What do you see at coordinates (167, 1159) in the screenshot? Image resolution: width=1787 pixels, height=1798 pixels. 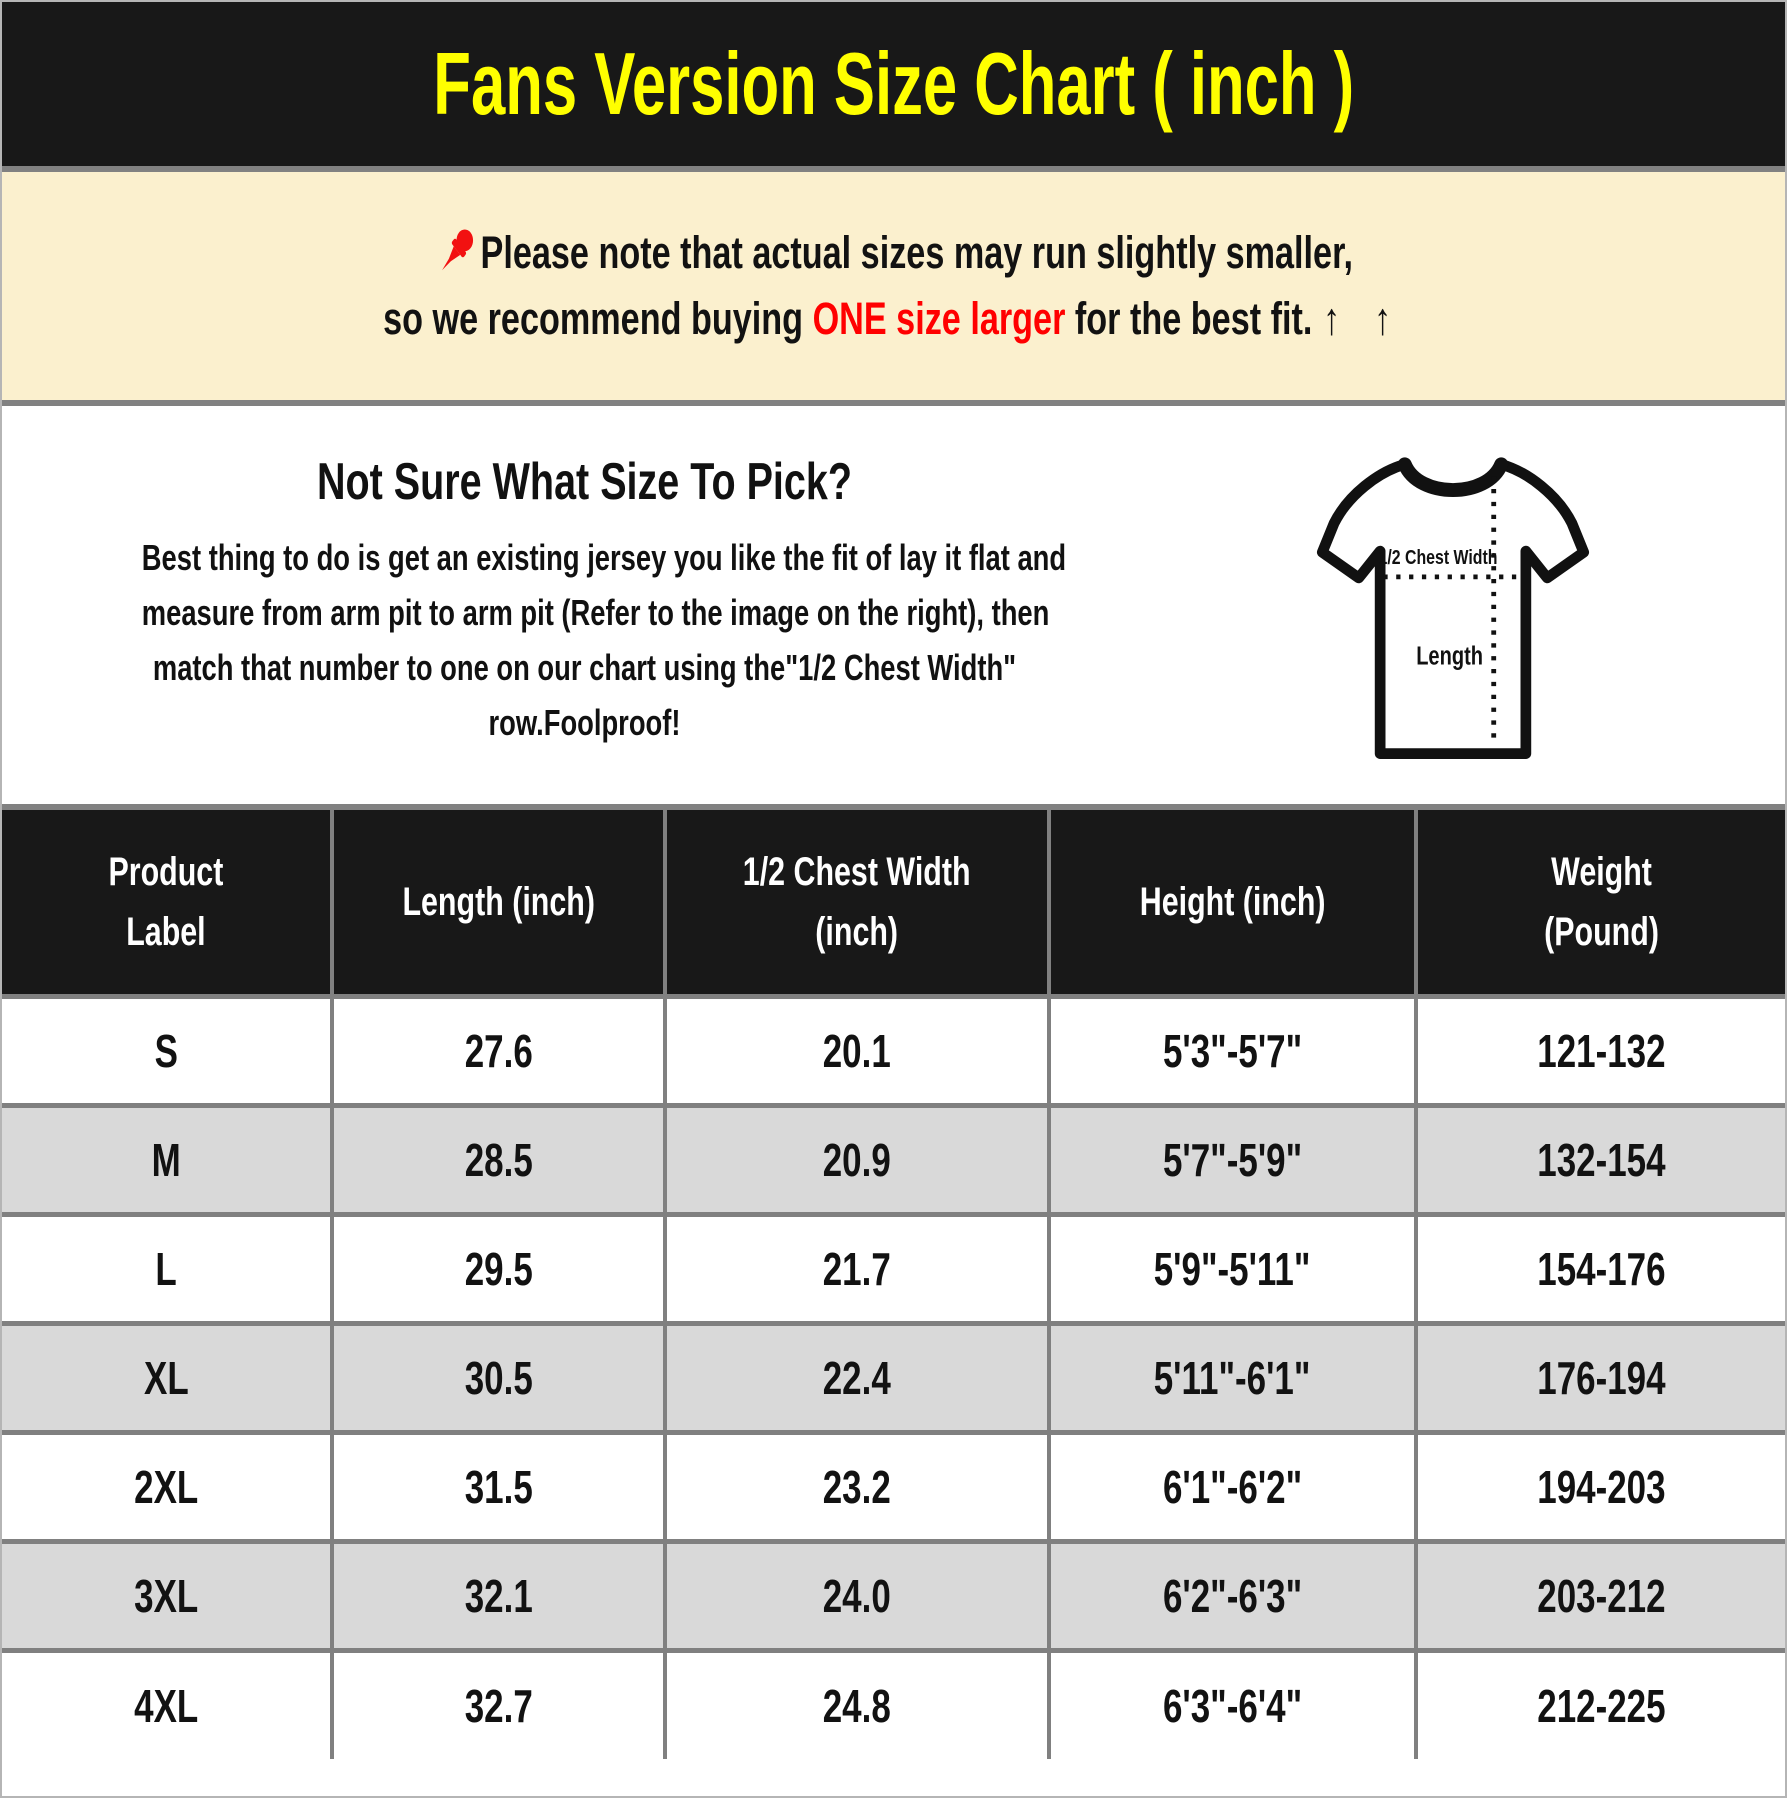 I see `cell-product-label: M` at bounding box center [167, 1159].